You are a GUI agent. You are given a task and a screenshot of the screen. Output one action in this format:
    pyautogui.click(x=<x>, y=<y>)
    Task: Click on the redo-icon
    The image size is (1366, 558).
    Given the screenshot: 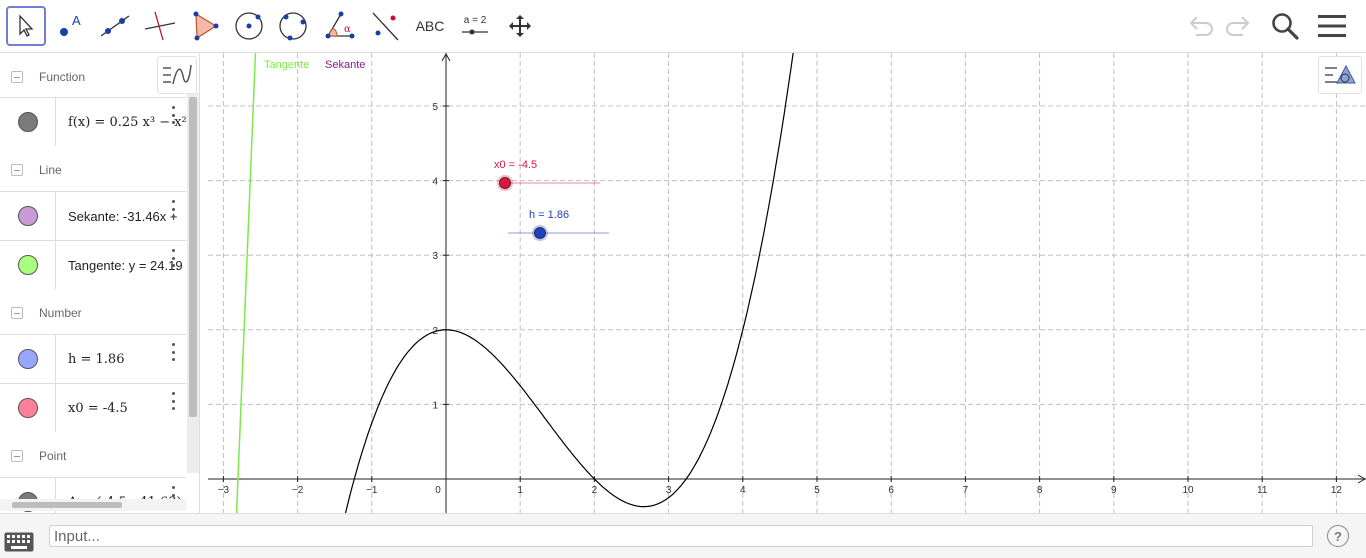 What is the action you would take?
    pyautogui.click(x=1238, y=26)
    